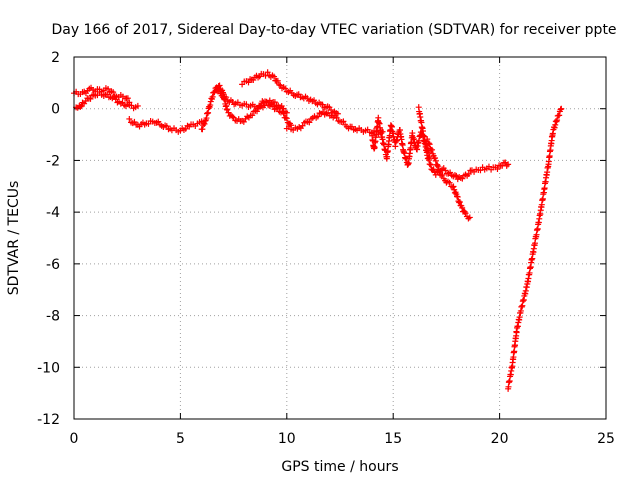  Describe the element at coordinates (53, 265) in the screenshot. I see `y-tick-label: -6` at that location.